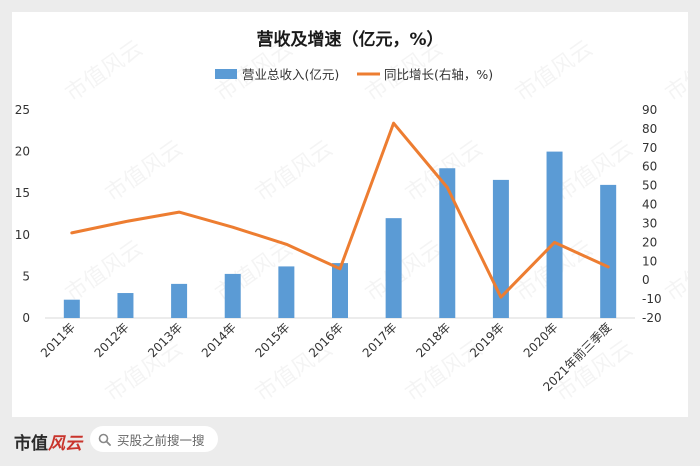 The width and height of the screenshot is (700, 466). Describe the element at coordinates (652, 214) in the screenshot. I see `right-axis: -20 -10 0 10 20 30 40 50 60 70 80 90` at that location.